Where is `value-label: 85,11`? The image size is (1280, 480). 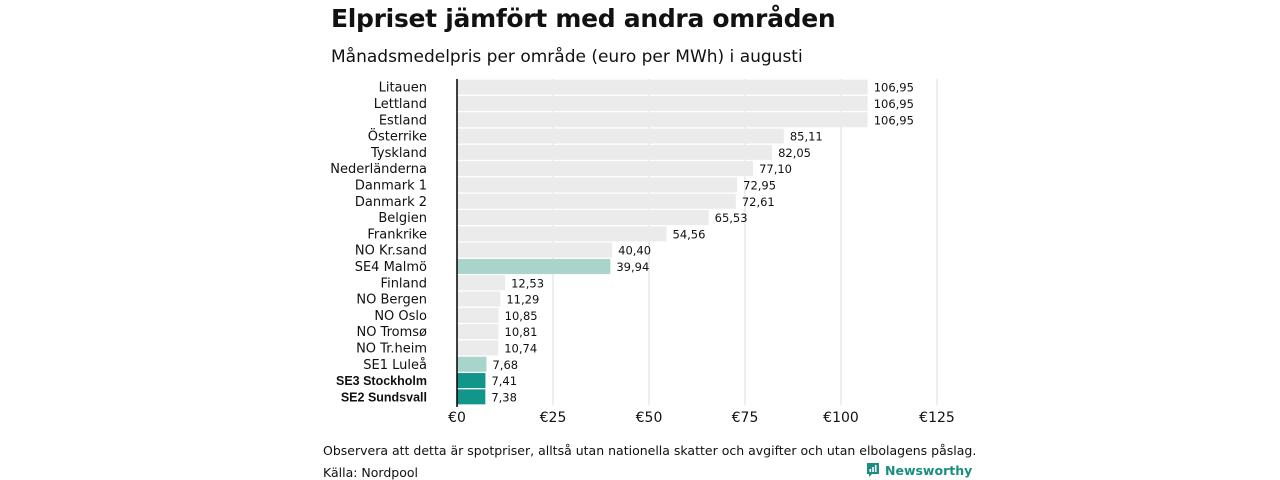 value-label: 85,11 is located at coordinates (806, 137).